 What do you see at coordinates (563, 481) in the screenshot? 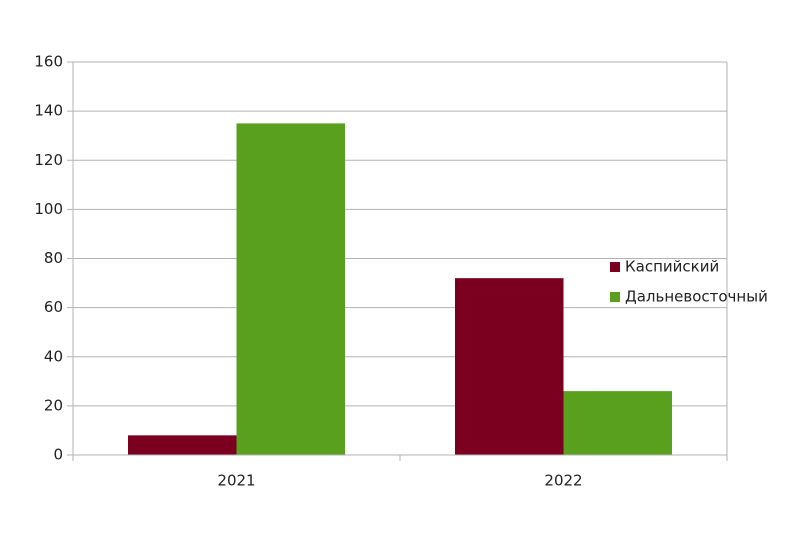
I see `x-tick-label: 2022` at bounding box center [563, 481].